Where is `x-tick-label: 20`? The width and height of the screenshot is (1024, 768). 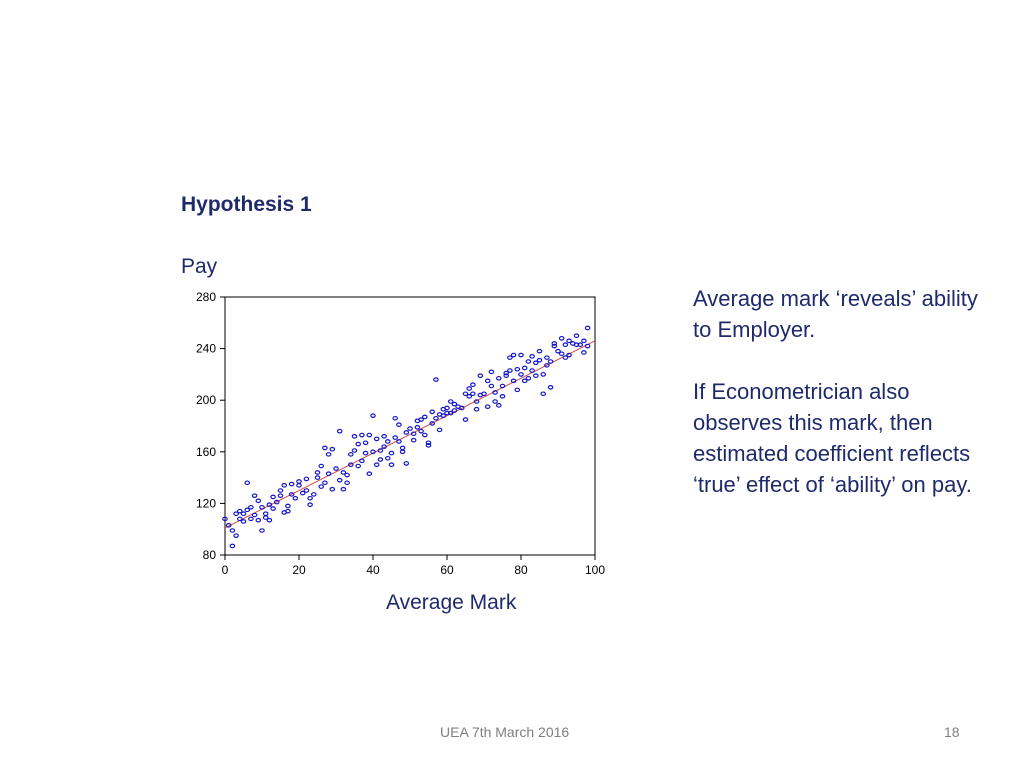 x-tick-label: 20 is located at coordinates (299, 570).